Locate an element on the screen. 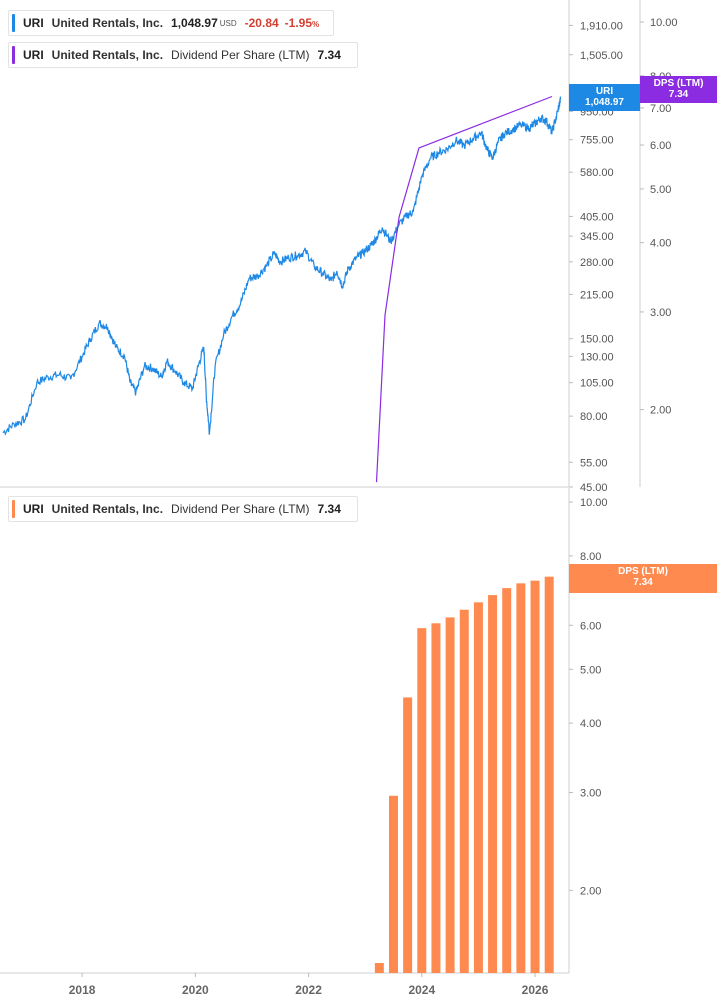 The image size is (717, 1005). bottom-tick-label: 6.00 is located at coordinates (590, 626).